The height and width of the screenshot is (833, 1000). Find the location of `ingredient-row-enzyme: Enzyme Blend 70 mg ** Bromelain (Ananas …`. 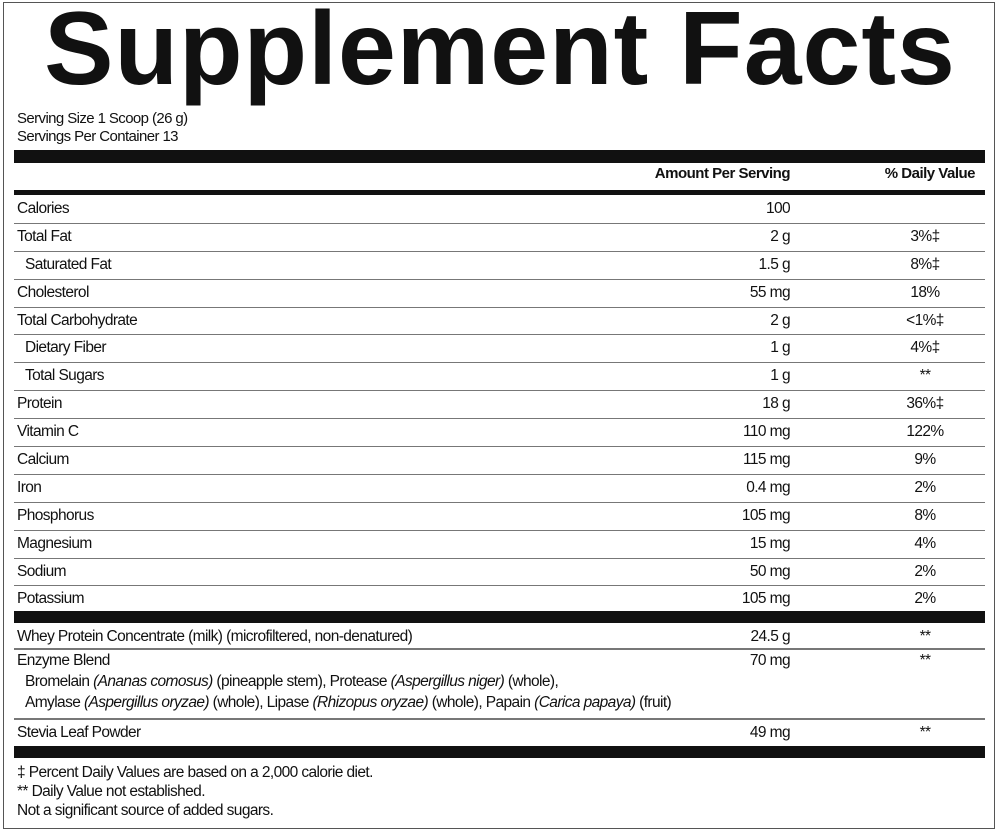

ingredient-row-enzyme: Enzyme Blend 70 mg ** Bromelain (Ananas … is located at coordinates (499, 685).